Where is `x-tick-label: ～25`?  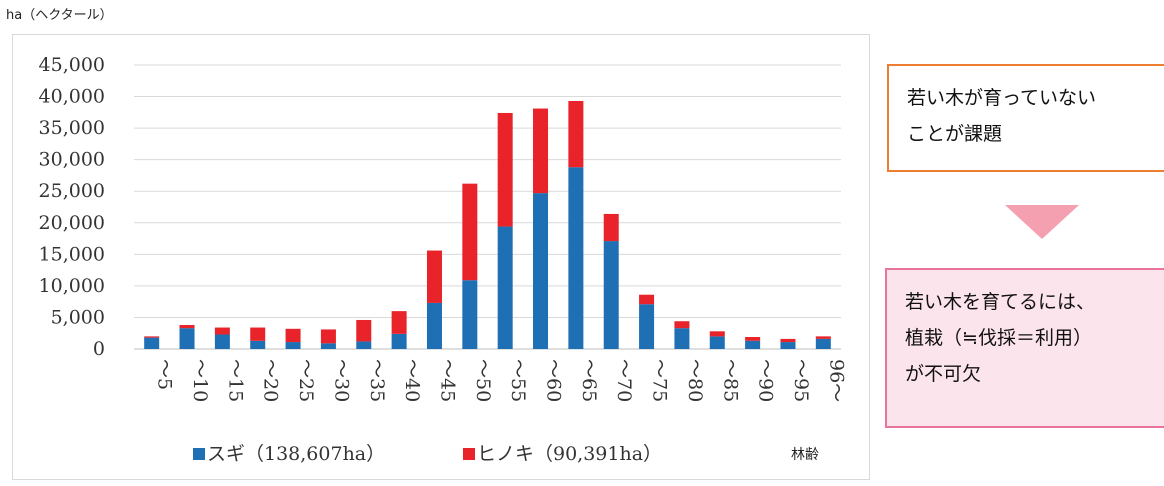
x-tick-label: ～25 is located at coordinates (306, 380).